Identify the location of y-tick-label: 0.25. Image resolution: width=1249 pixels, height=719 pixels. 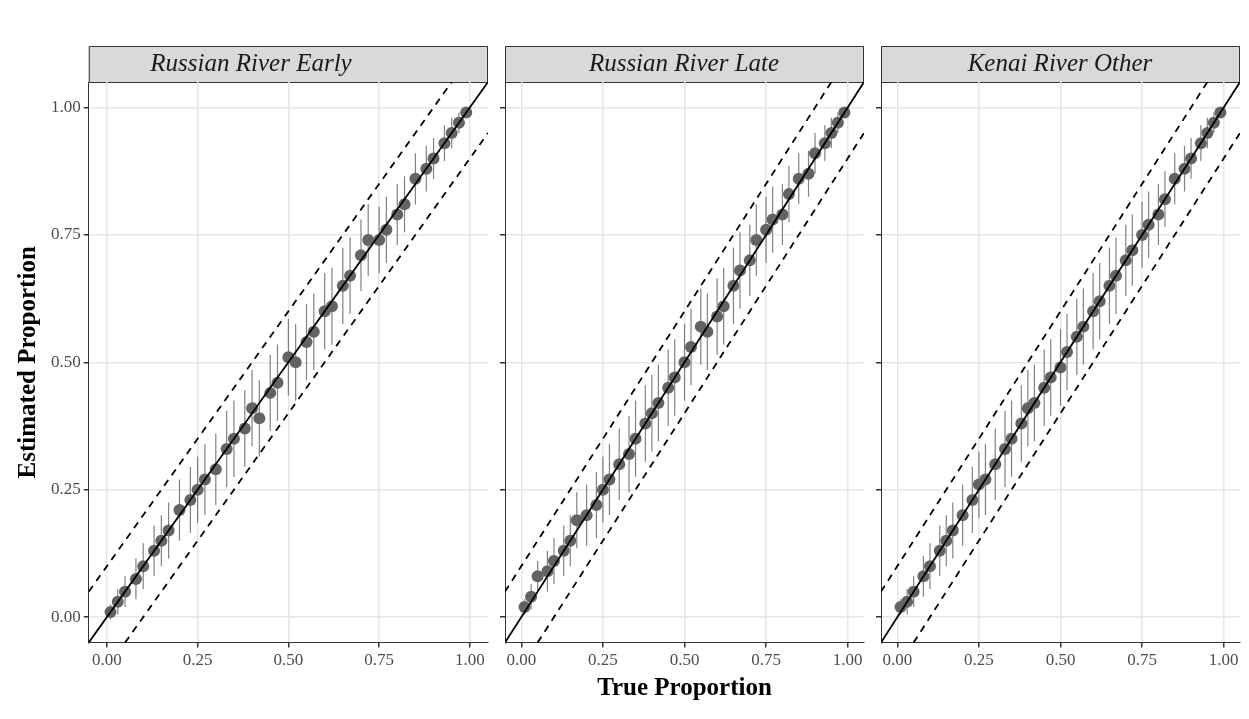
(66, 489).